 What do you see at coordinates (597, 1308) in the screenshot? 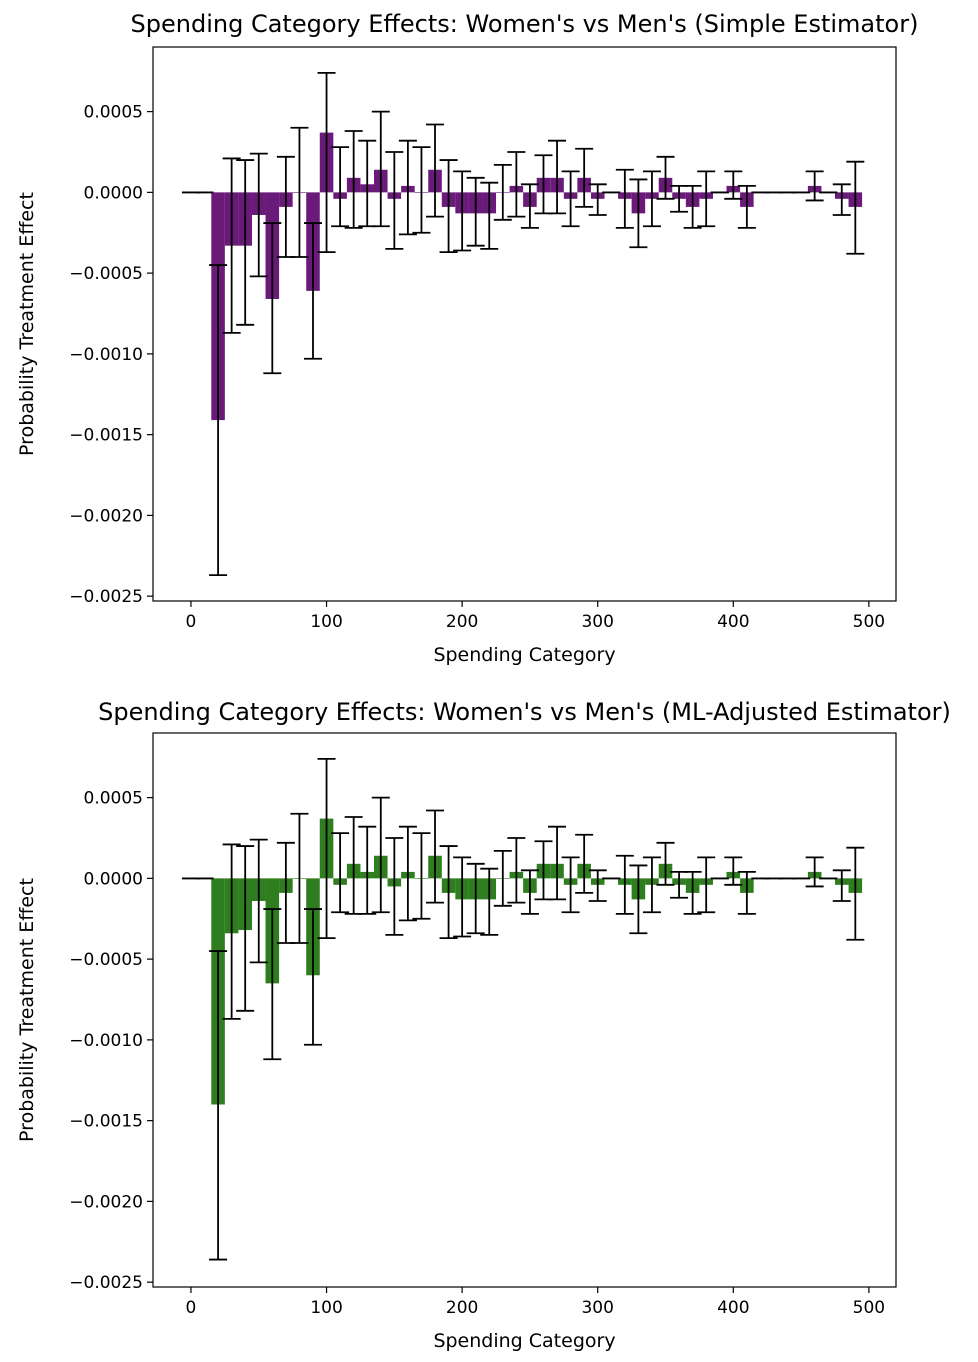
I see `x-tick-label: 300` at bounding box center [597, 1308].